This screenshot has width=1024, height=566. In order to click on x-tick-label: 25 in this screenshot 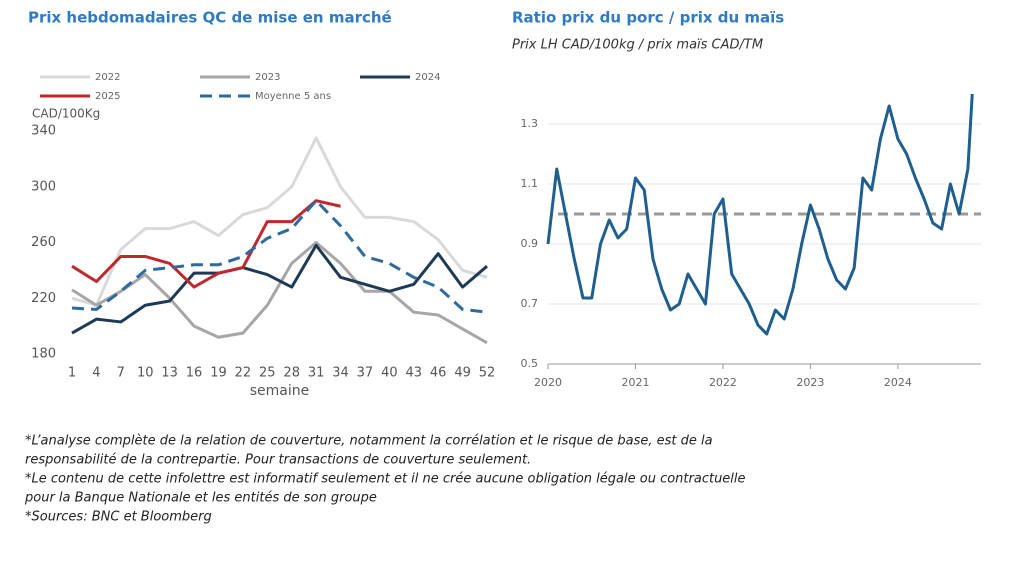, I will do `click(267, 373)`.